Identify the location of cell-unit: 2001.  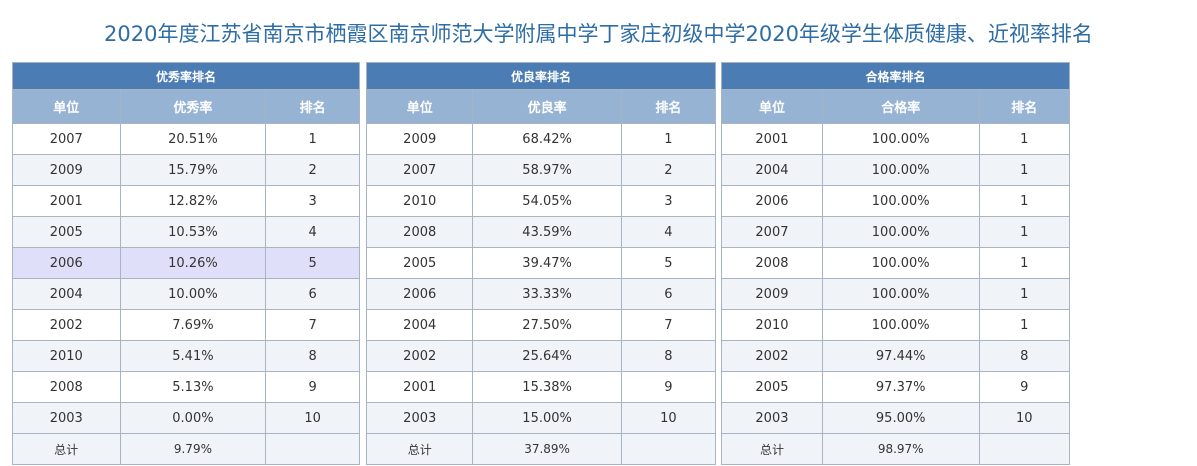
(419, 387).